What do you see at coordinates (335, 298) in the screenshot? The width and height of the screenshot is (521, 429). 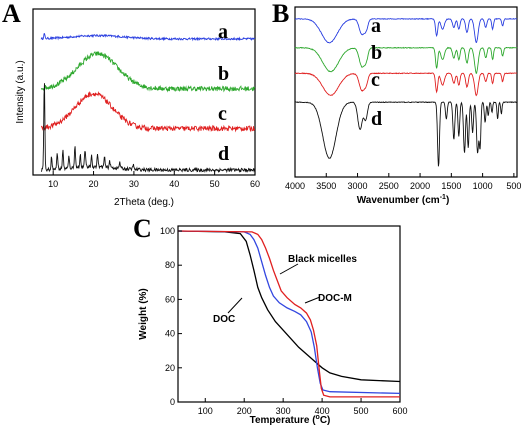 I see `annotation-doc-m: DOC-M` at bounding box center [335, 298].